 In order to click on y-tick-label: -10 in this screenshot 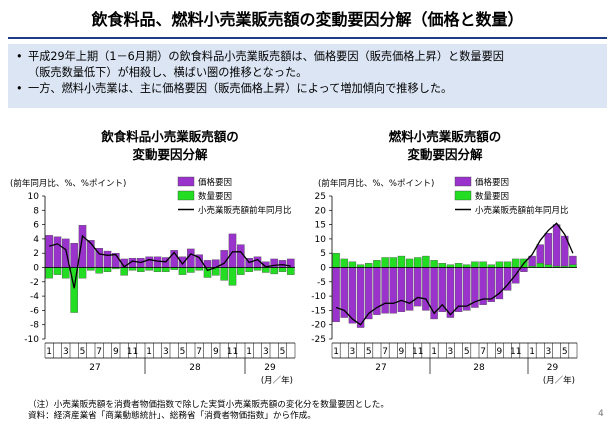, I will do `click(318, 297)`.